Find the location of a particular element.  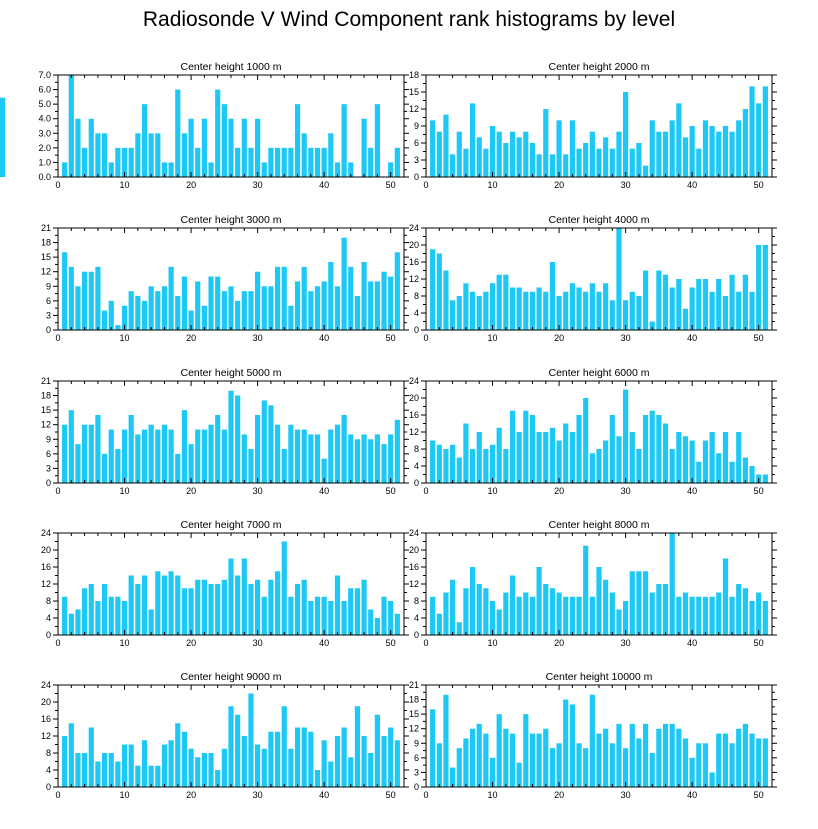

y-tick-label: 20 is located at coordinates (46, 550).